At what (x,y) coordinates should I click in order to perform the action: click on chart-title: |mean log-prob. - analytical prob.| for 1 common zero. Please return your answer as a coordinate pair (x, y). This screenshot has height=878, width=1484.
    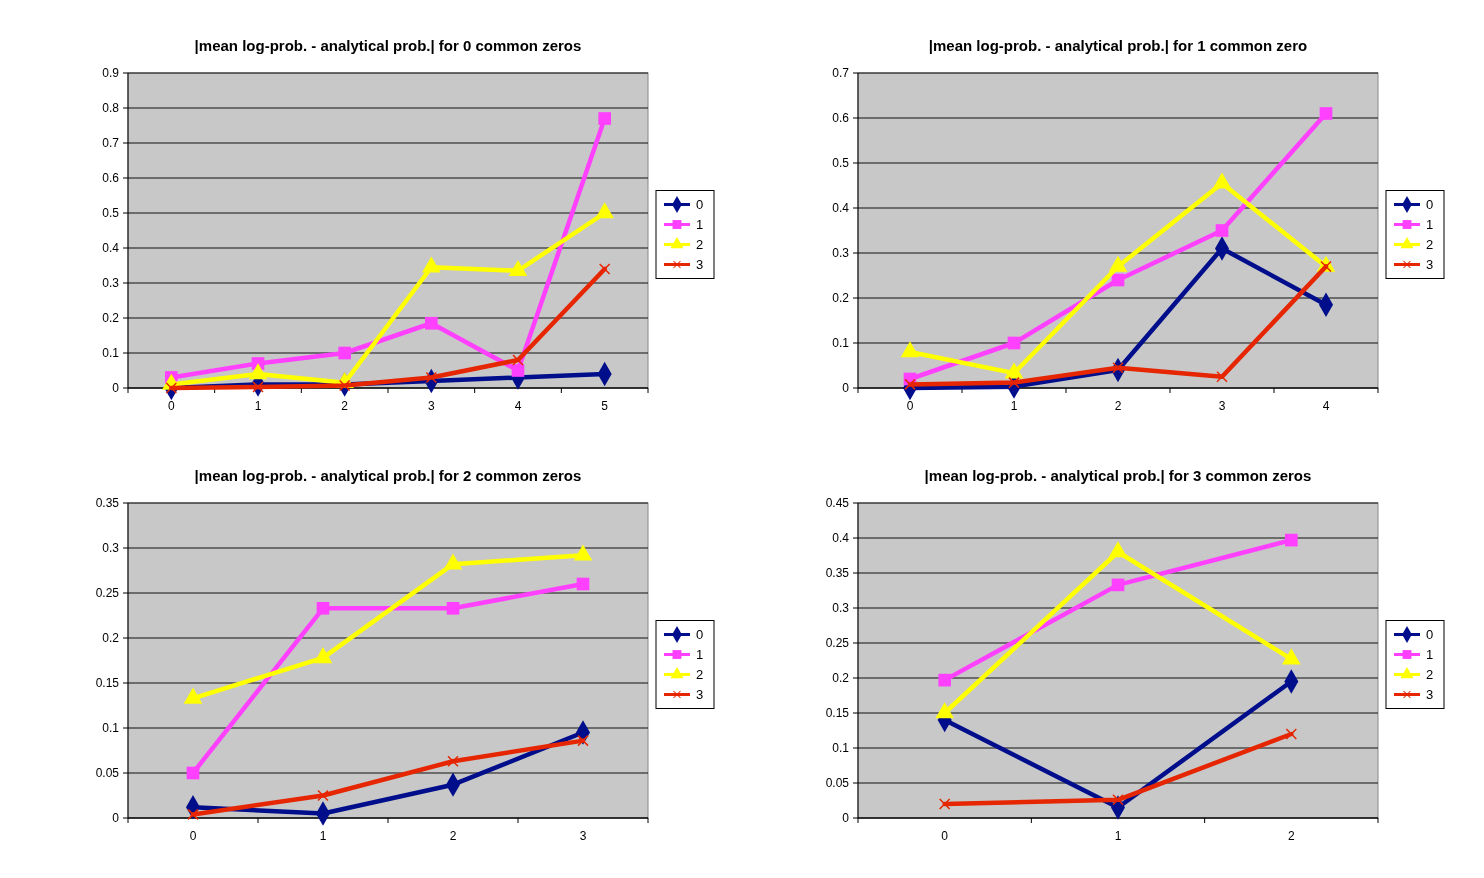
    Looking at the image, I should click on (1118, 45).